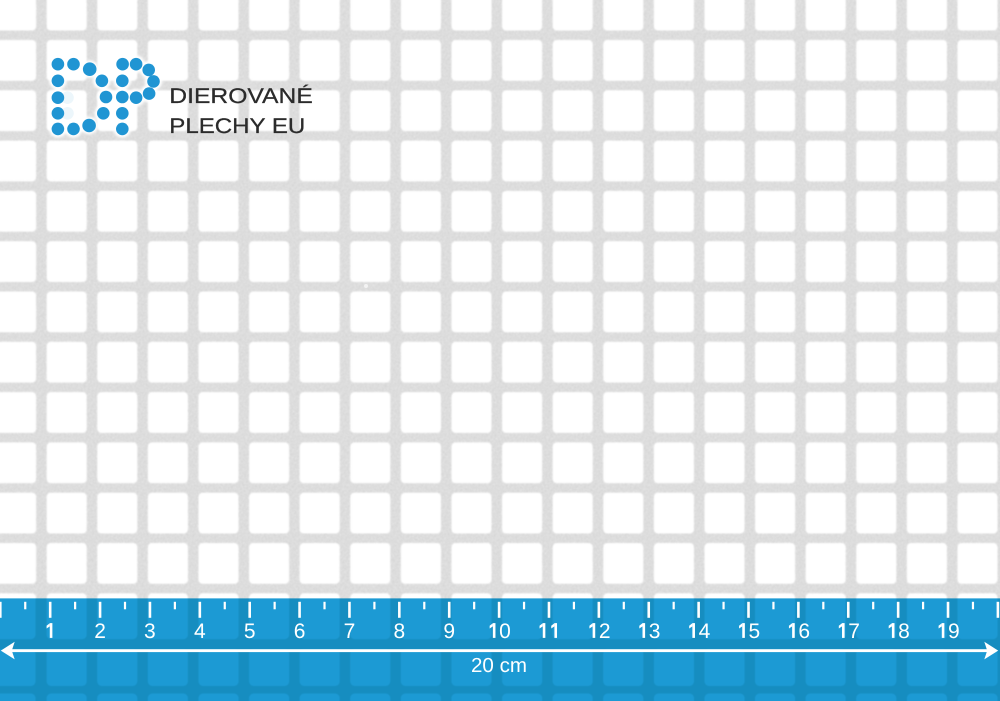  Describe the element at coordinates (237, 126) in the screenshot. I see `svg-text: PLECHY EU` at that location.